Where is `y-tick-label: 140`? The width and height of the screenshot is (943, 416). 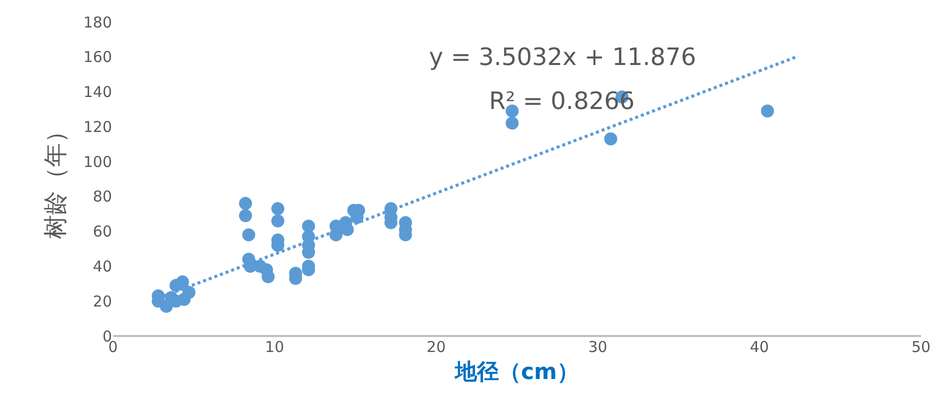
y-tick-label: 140 is located at coordinates (97, 92).